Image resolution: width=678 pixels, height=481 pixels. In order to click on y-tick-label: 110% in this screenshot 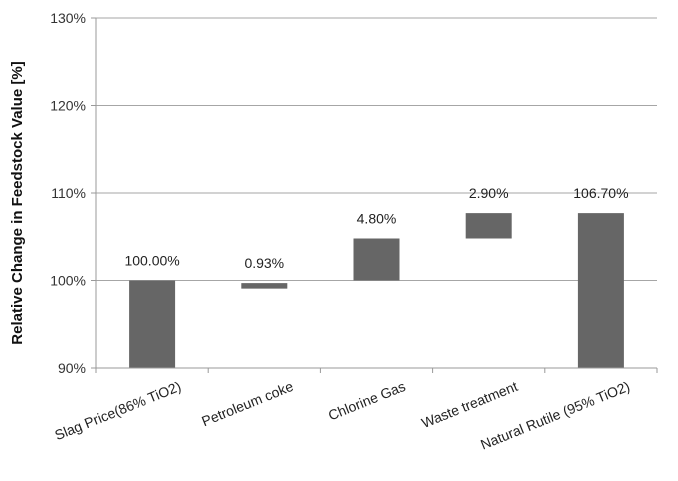, I will do `click(68, 193)`.